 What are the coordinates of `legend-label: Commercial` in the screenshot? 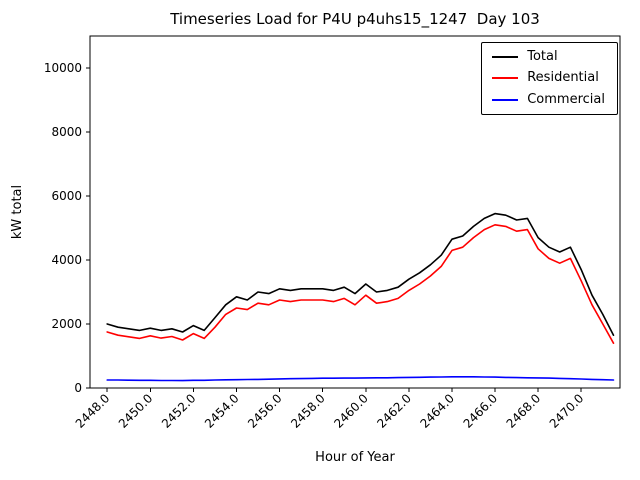 It's located at (566, 99).